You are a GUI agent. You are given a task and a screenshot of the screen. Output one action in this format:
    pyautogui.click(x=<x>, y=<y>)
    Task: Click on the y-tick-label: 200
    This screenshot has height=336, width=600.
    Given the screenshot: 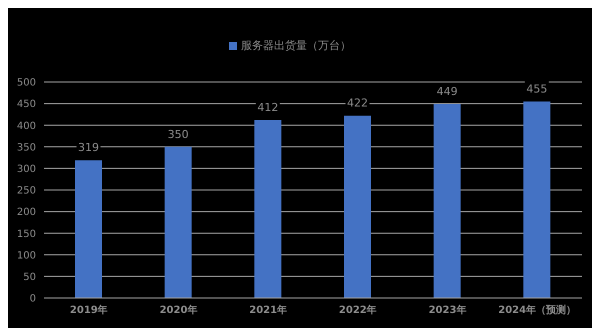 What is the action you would take?
    pyautogui.click(x=26, y=212)
    